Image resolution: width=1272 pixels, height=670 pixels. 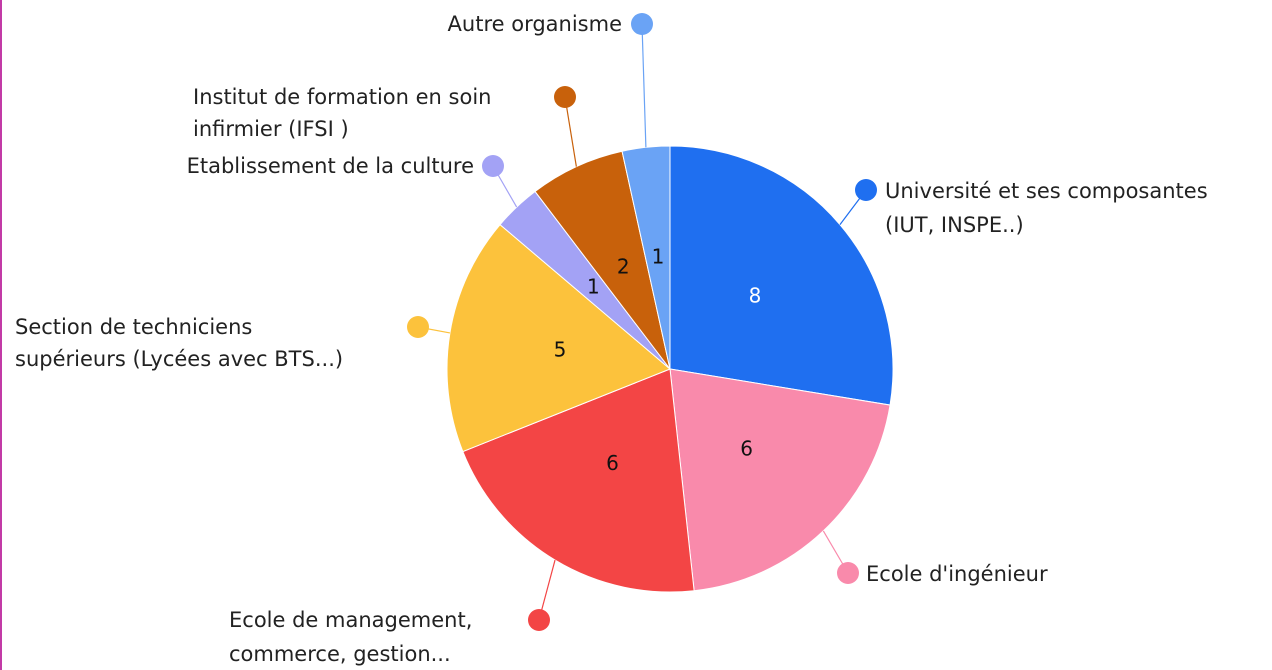 I want to click on slice-label: Ecole d'ingénieur, so click(x=957, y=574).